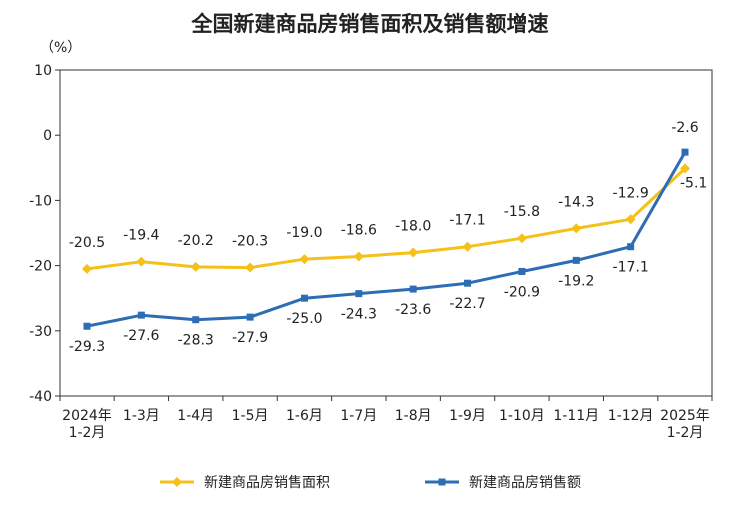  Describe the element at coordinates (44, 234) in the screenshot. I see `y-axis-ticks: 10 0 -10 -20 -30 -40` at that location.